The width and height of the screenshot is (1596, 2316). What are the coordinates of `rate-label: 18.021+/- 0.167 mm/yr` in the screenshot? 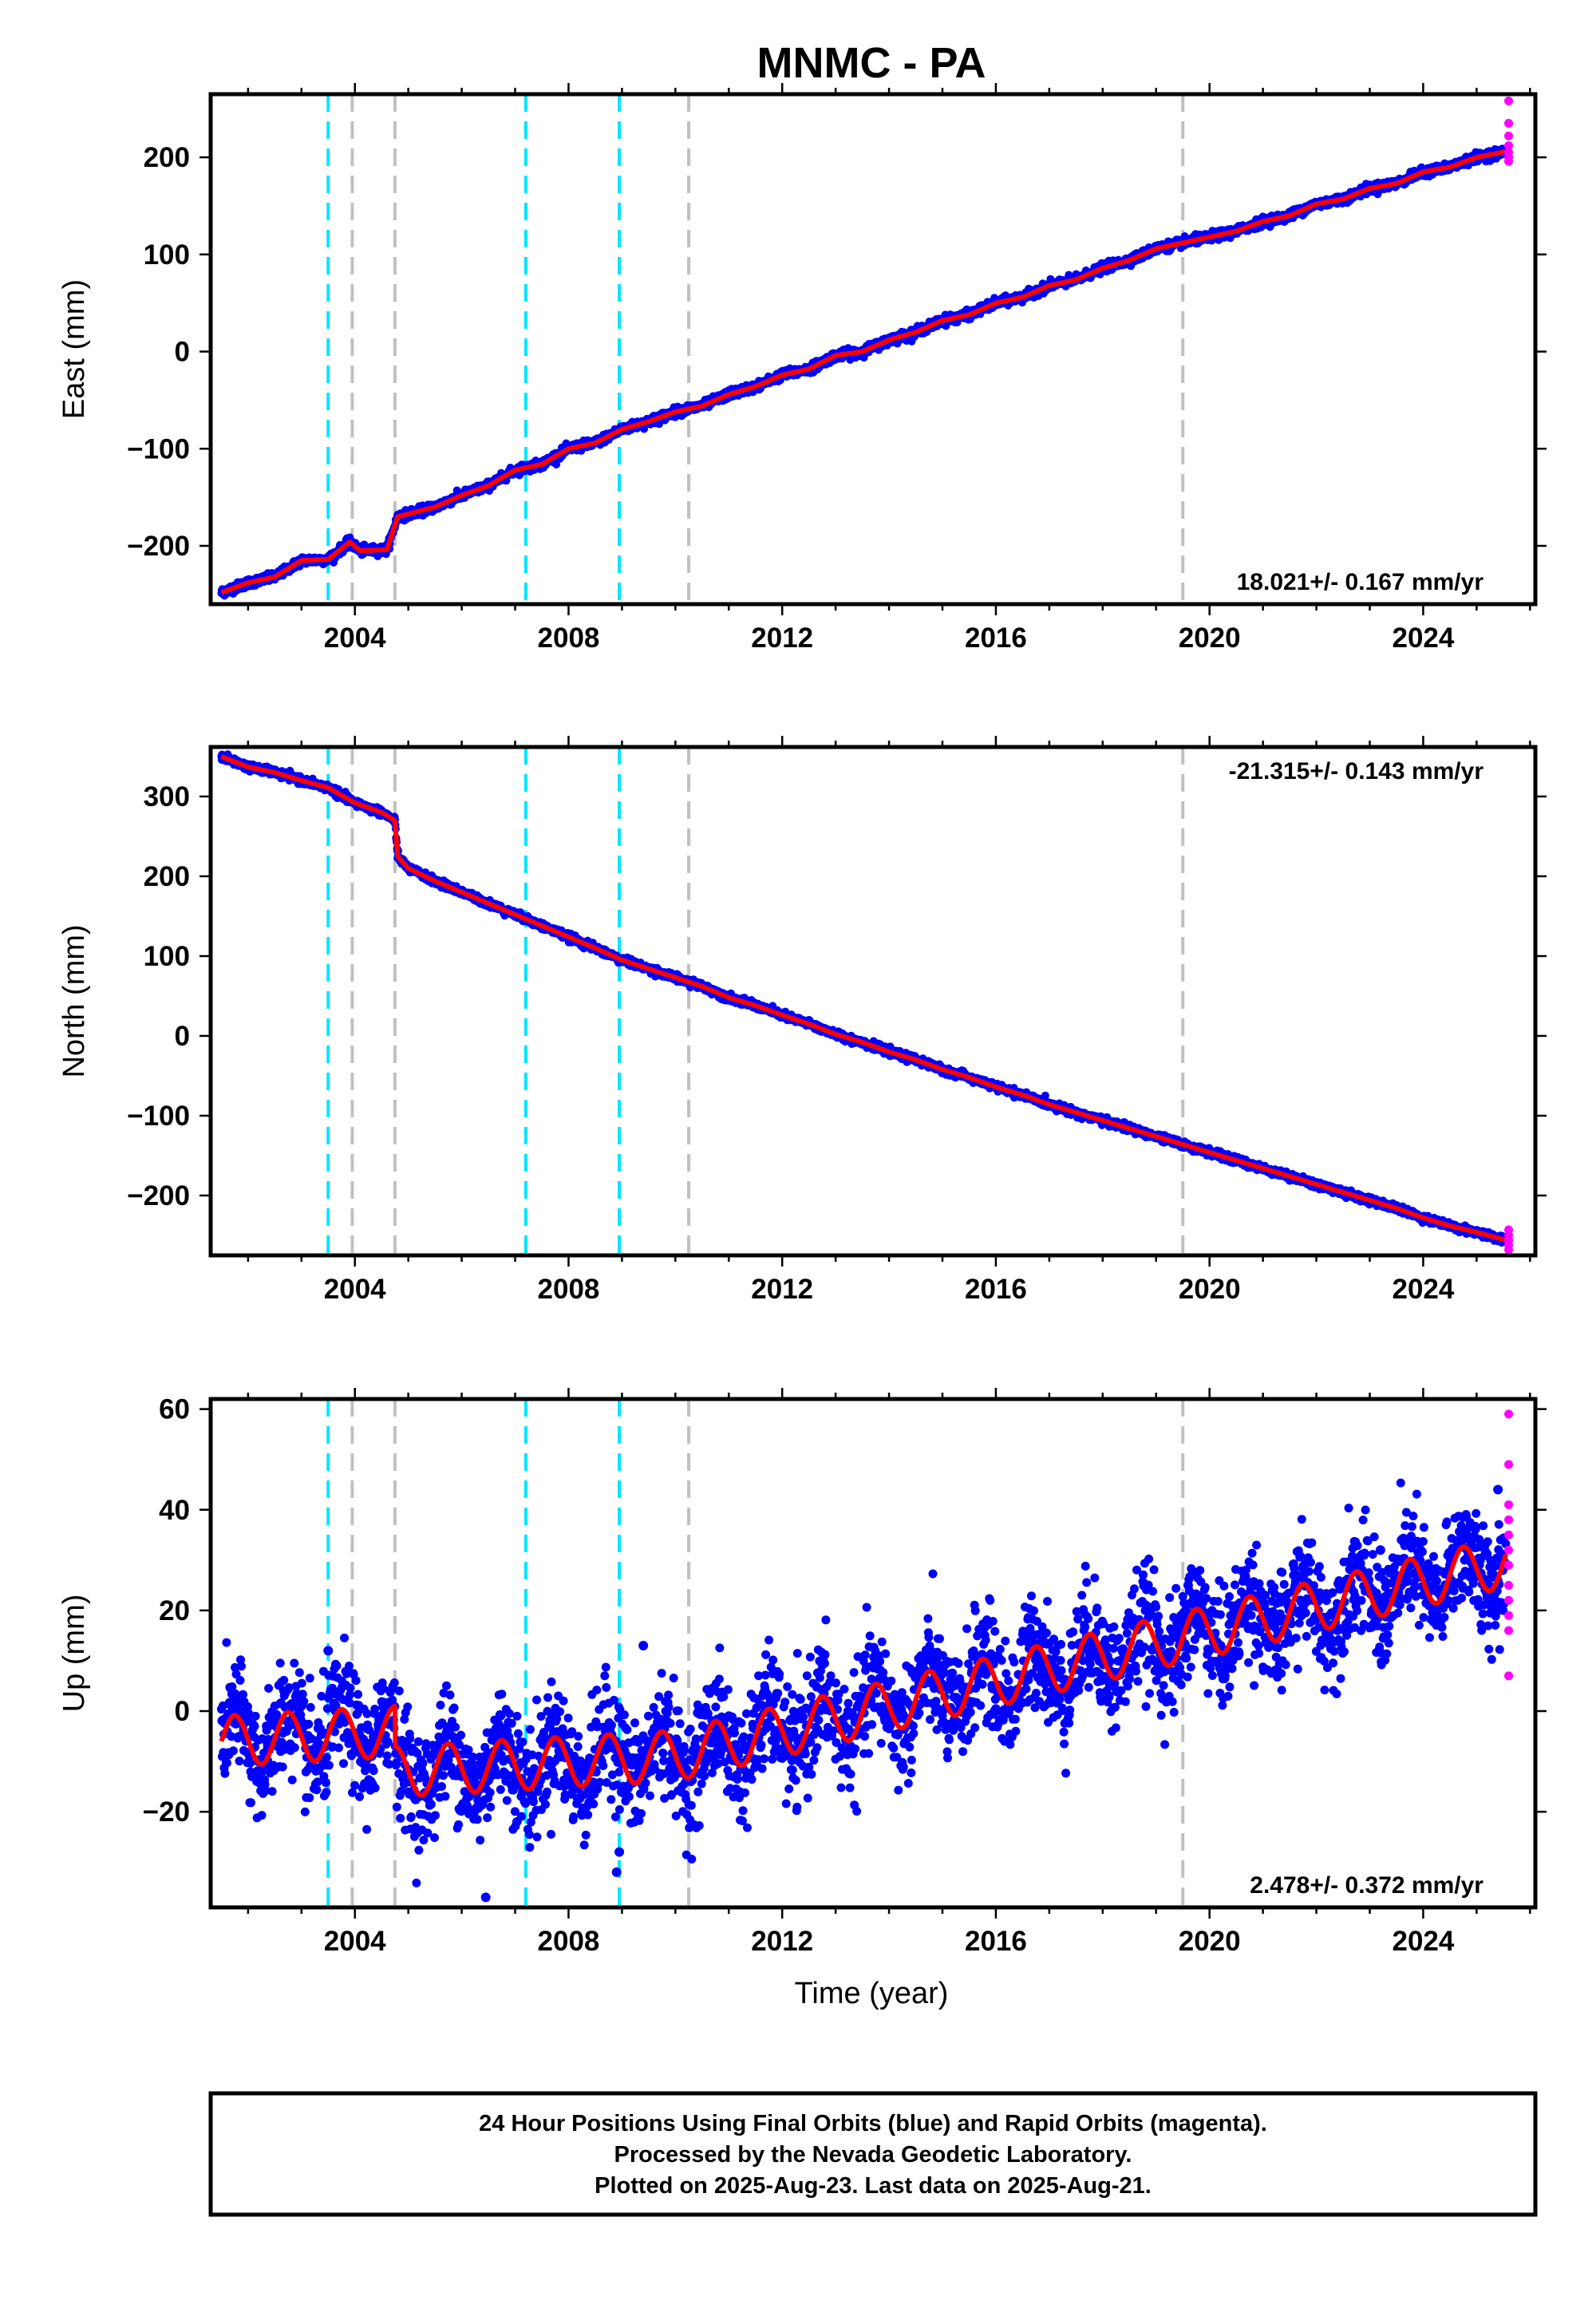 It's located at (1360, 582).